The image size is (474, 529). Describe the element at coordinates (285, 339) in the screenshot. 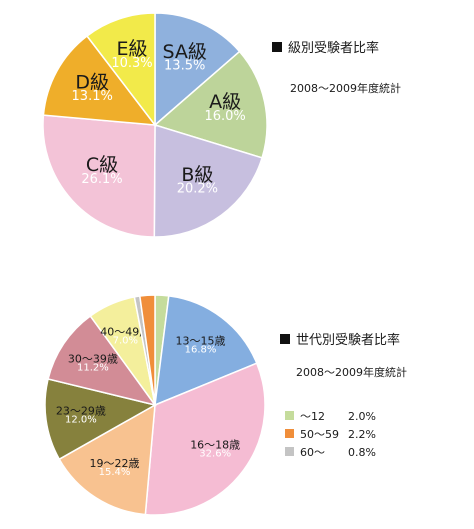

I see `age-title-marker` at that location.